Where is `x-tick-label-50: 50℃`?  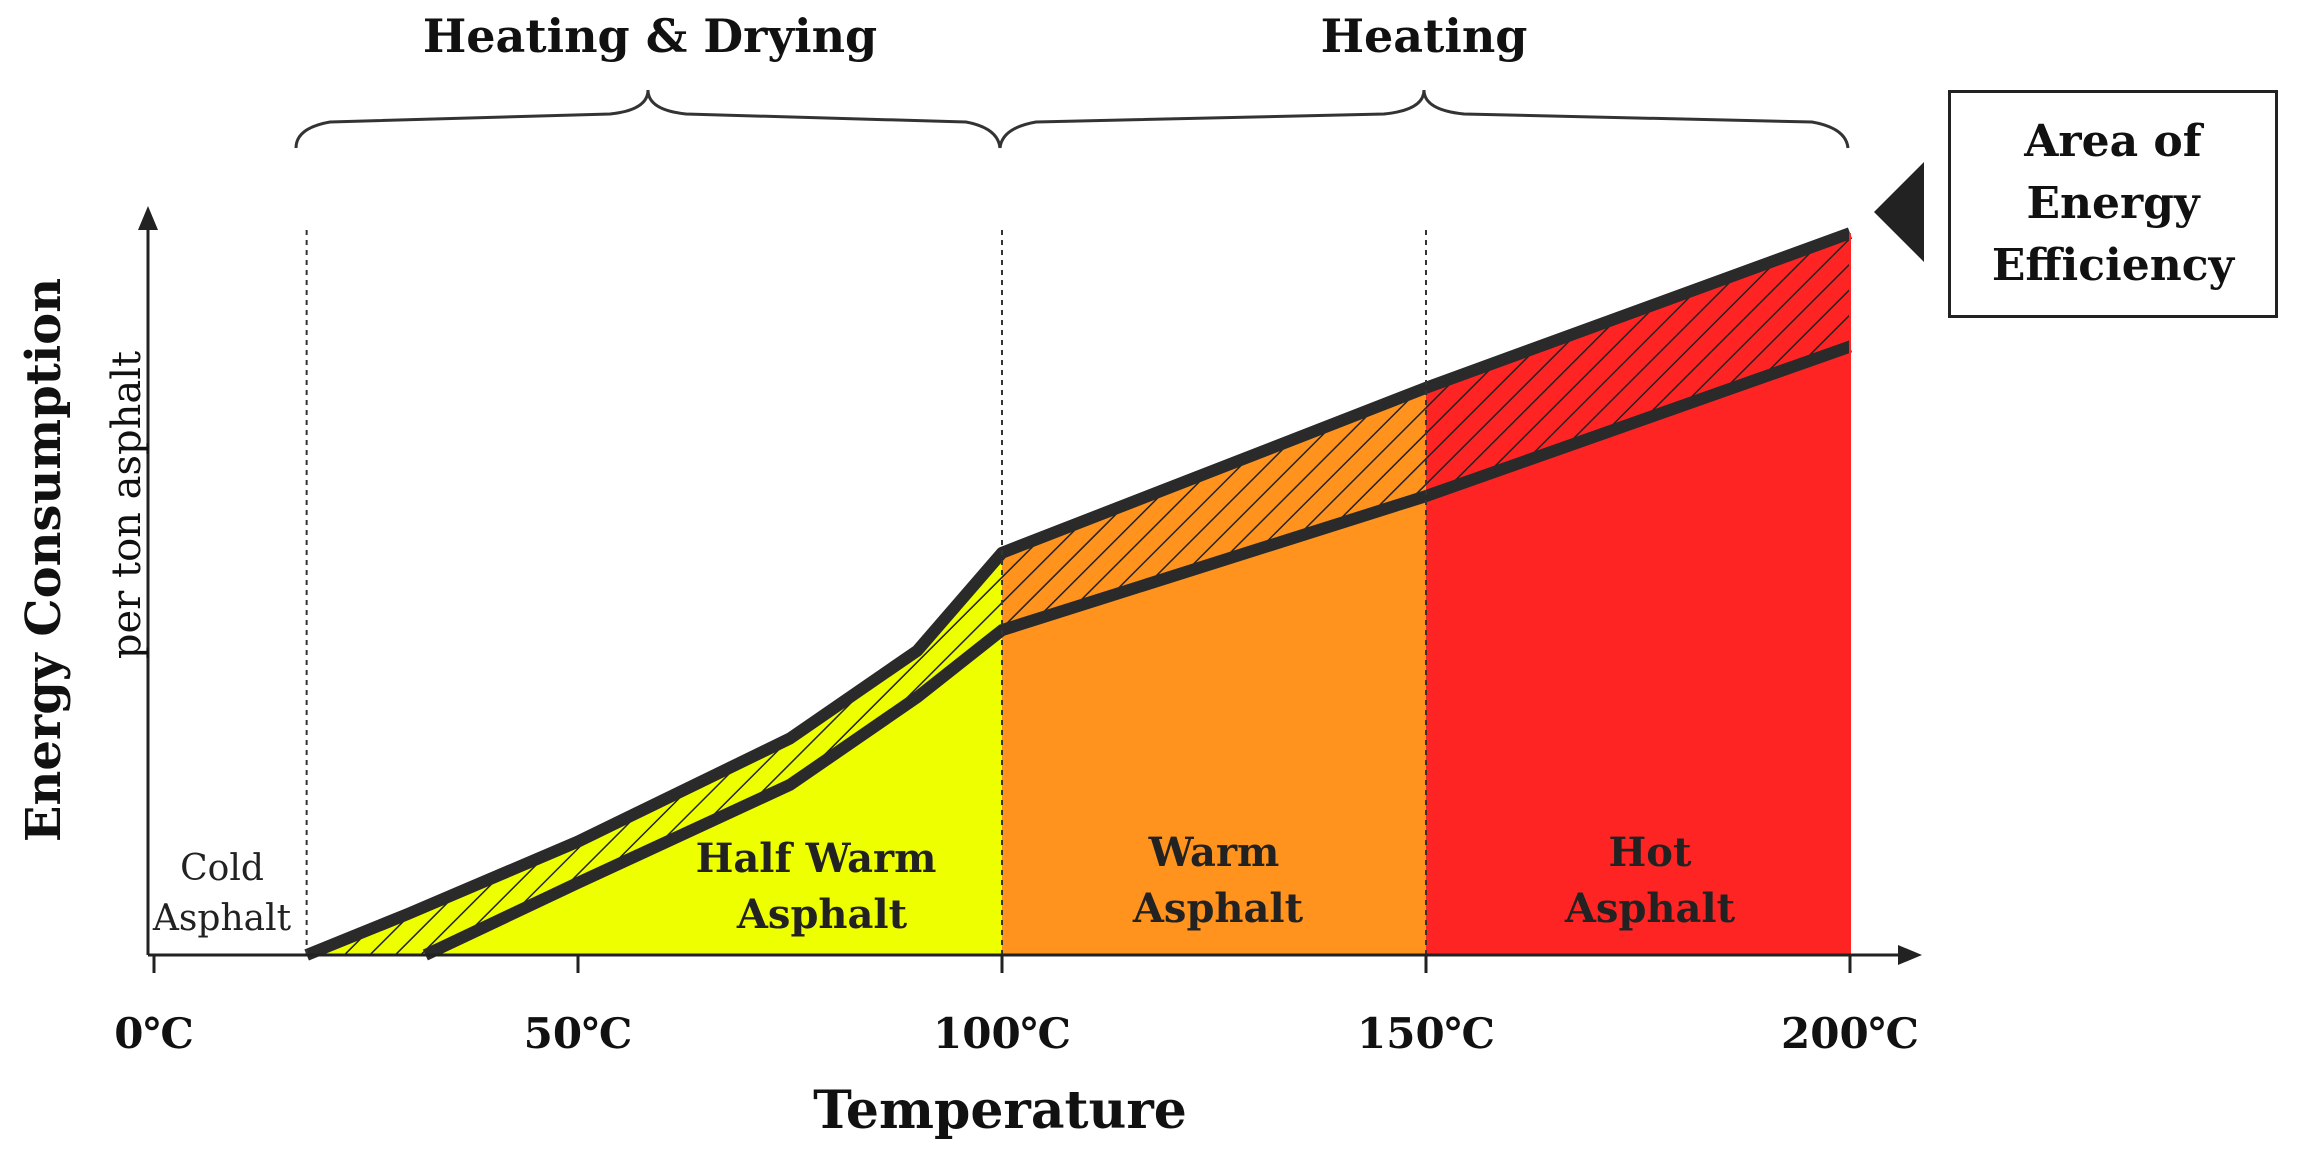 x-tick-label-50: 50℃ is located at coordinates (578, 1033).